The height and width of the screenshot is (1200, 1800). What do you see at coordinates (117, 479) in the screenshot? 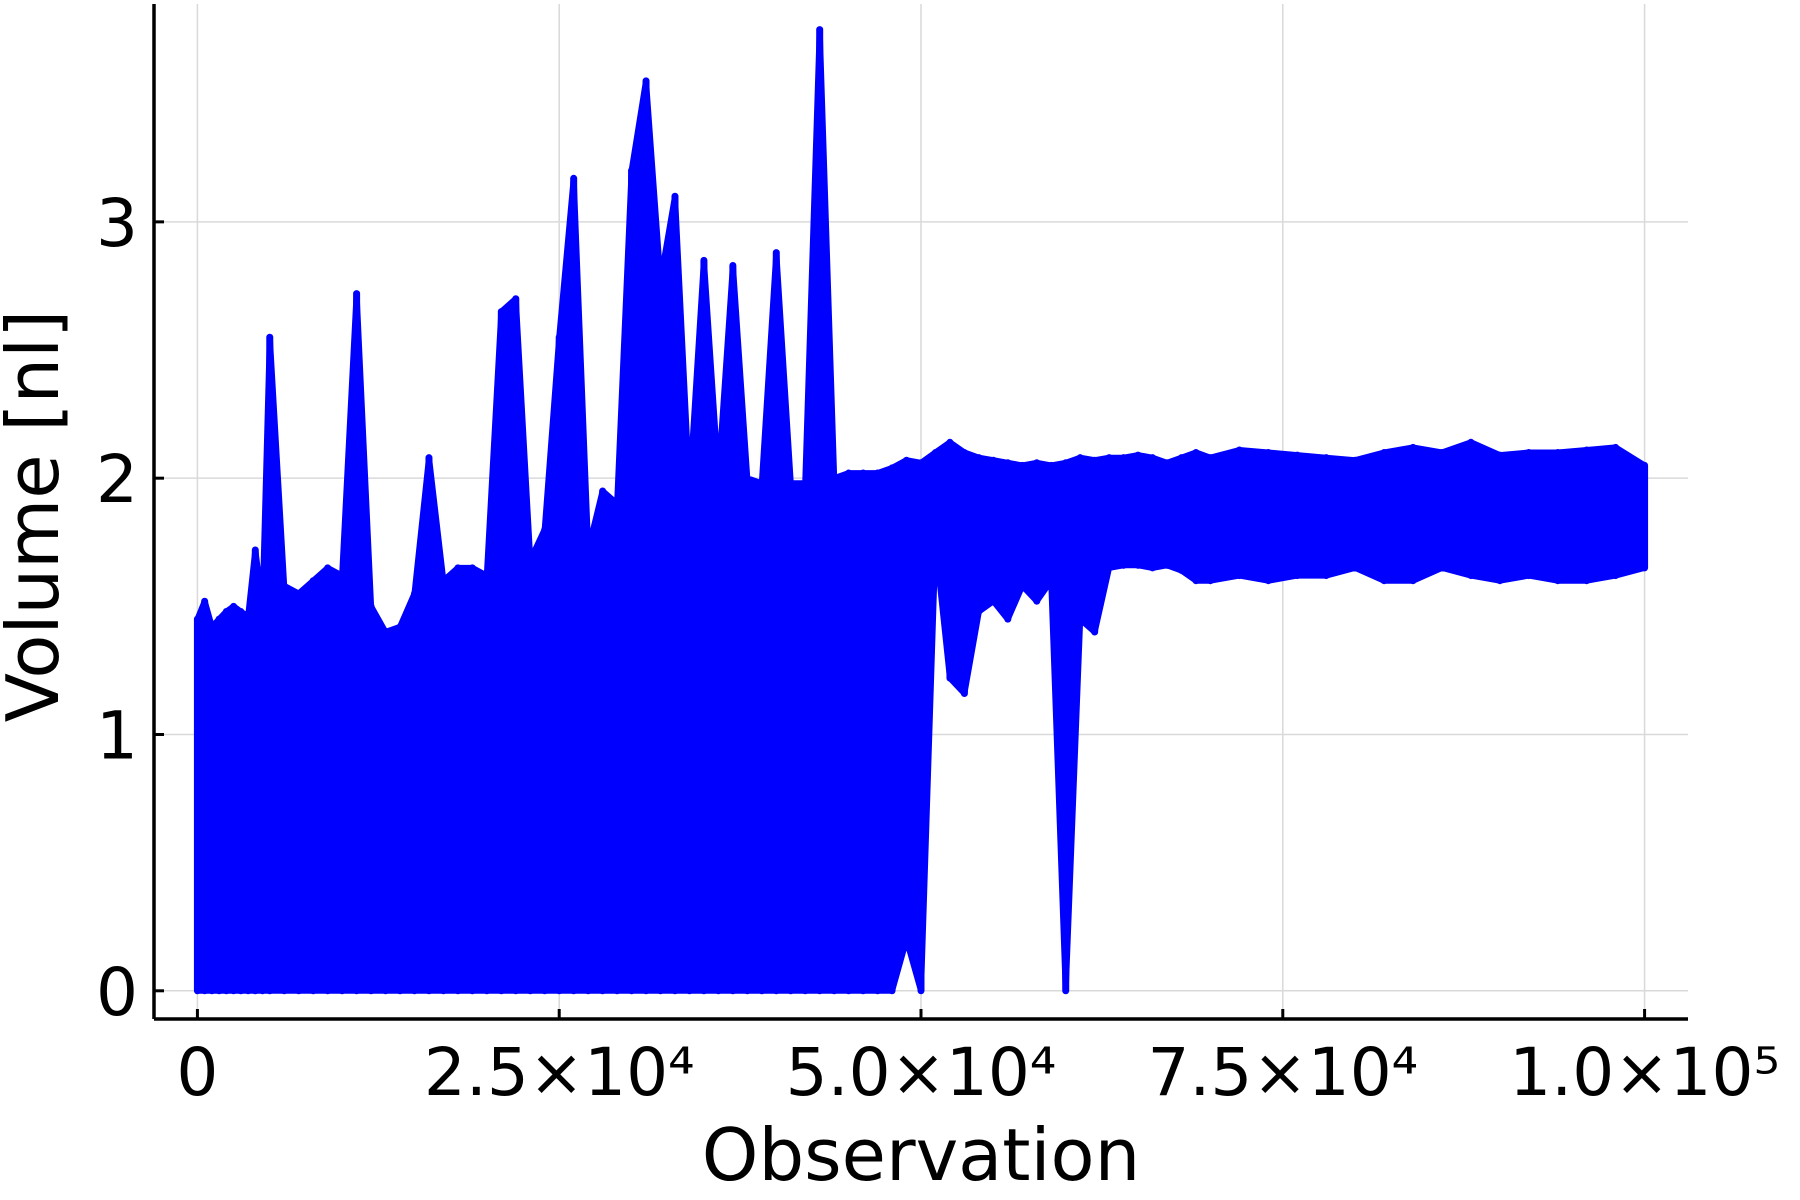
I see `y-tick-label: 2` at bounding box center [117, 479].